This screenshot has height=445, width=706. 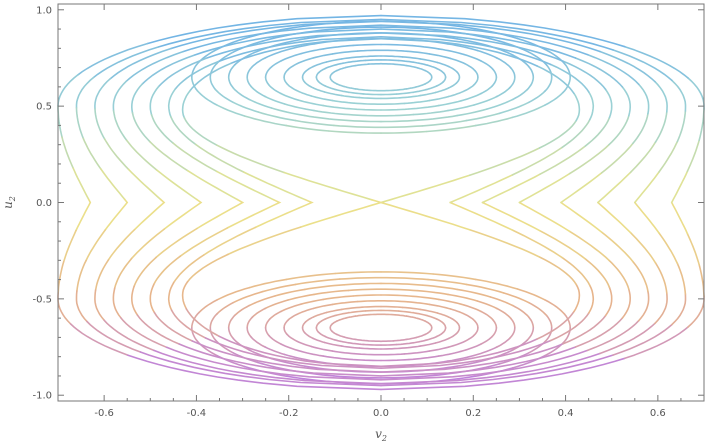 I want to click on x-tick-label: -0.4, so click(x=197, y=413).